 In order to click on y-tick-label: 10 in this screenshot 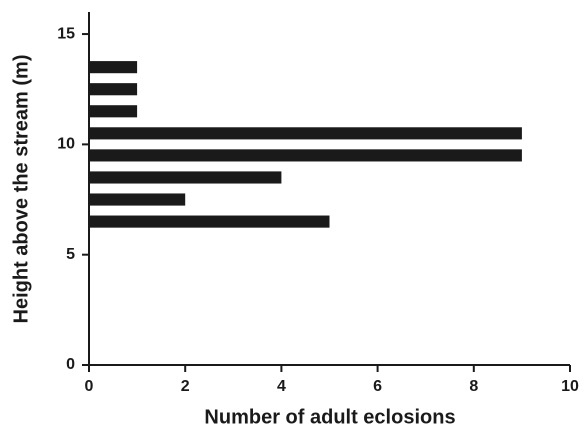, I will do `click(66, 144)`.